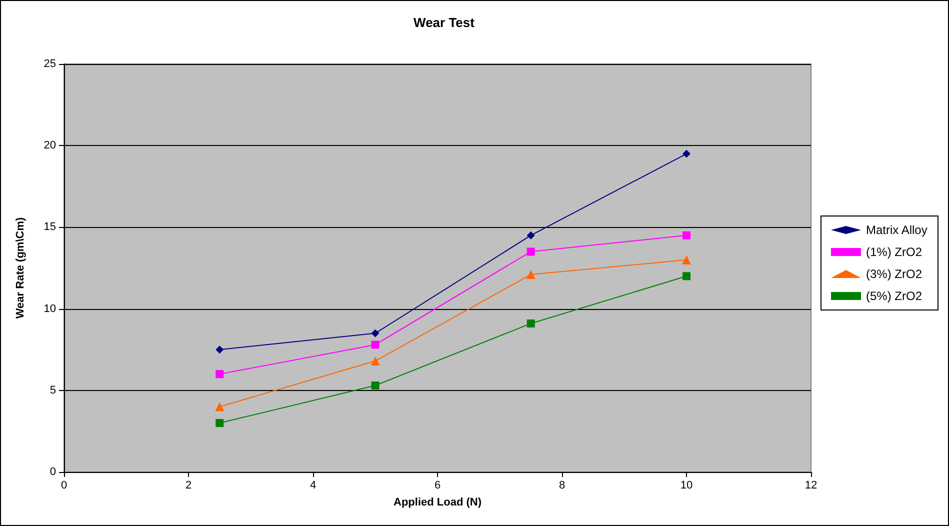 The image size is (949, 526). Describe the element at coordinates (313, 486) in the screenshot. I see `x-tick-label: 4` at that location.